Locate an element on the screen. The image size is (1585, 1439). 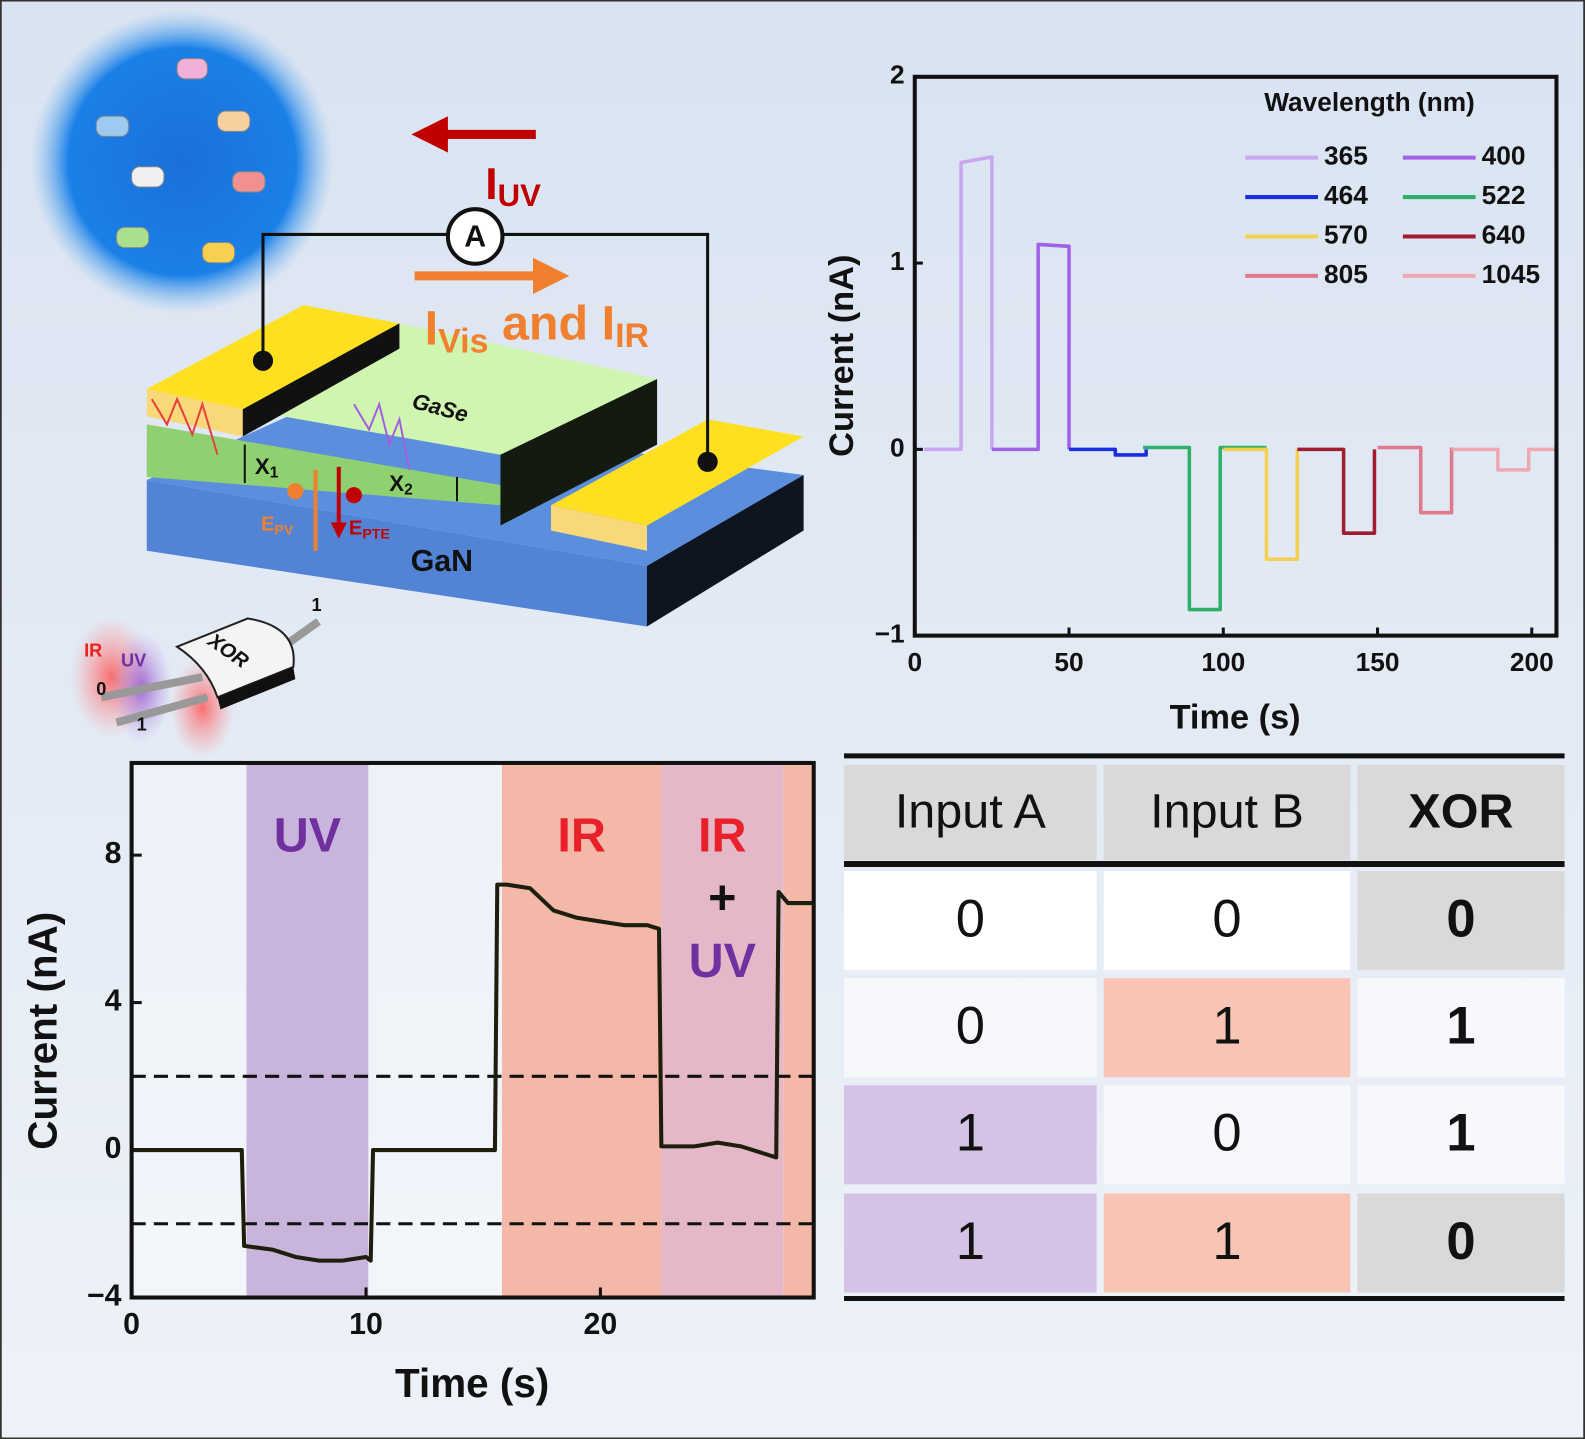
legend-label: 400 is located at coordinates (1504, 156).